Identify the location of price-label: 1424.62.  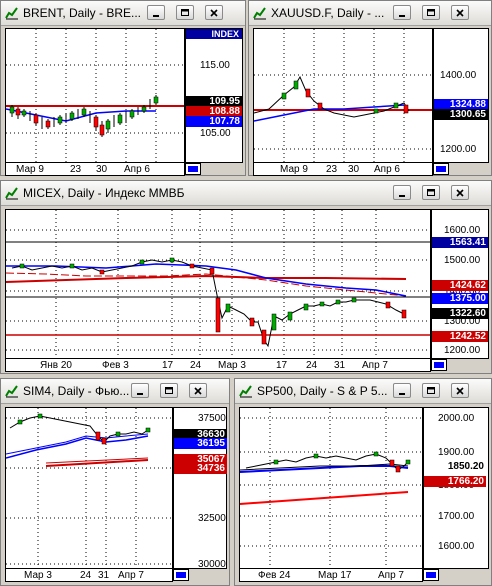
(460, 285).